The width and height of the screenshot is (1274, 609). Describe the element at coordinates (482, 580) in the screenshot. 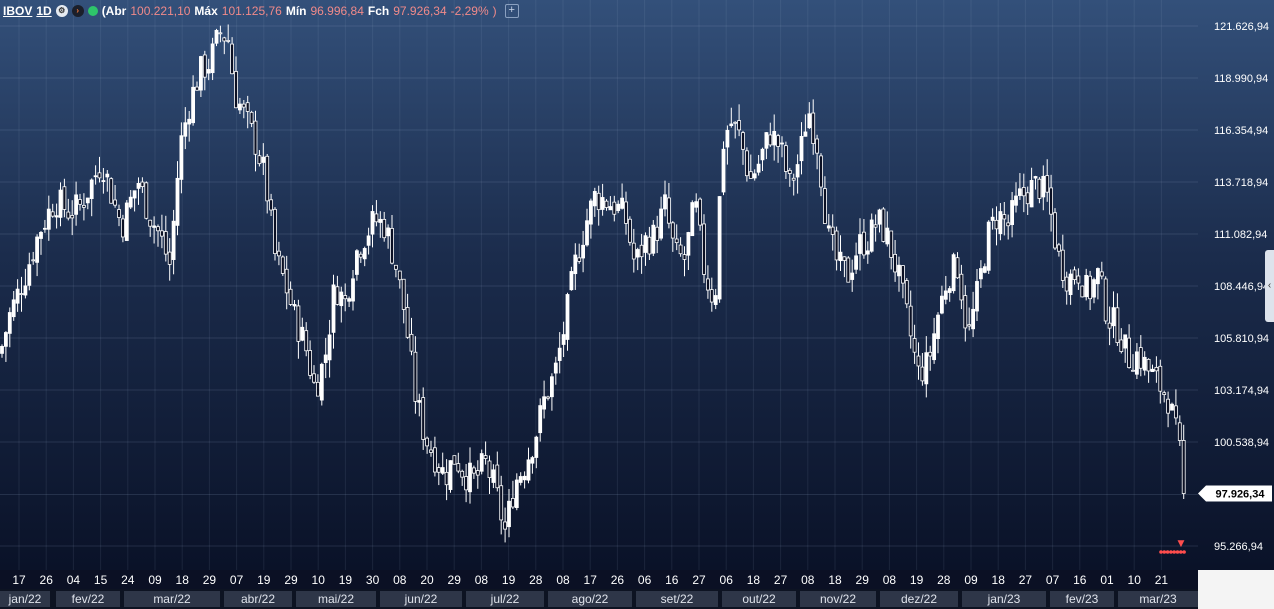

I see `date-tick-label: 08` at that location.